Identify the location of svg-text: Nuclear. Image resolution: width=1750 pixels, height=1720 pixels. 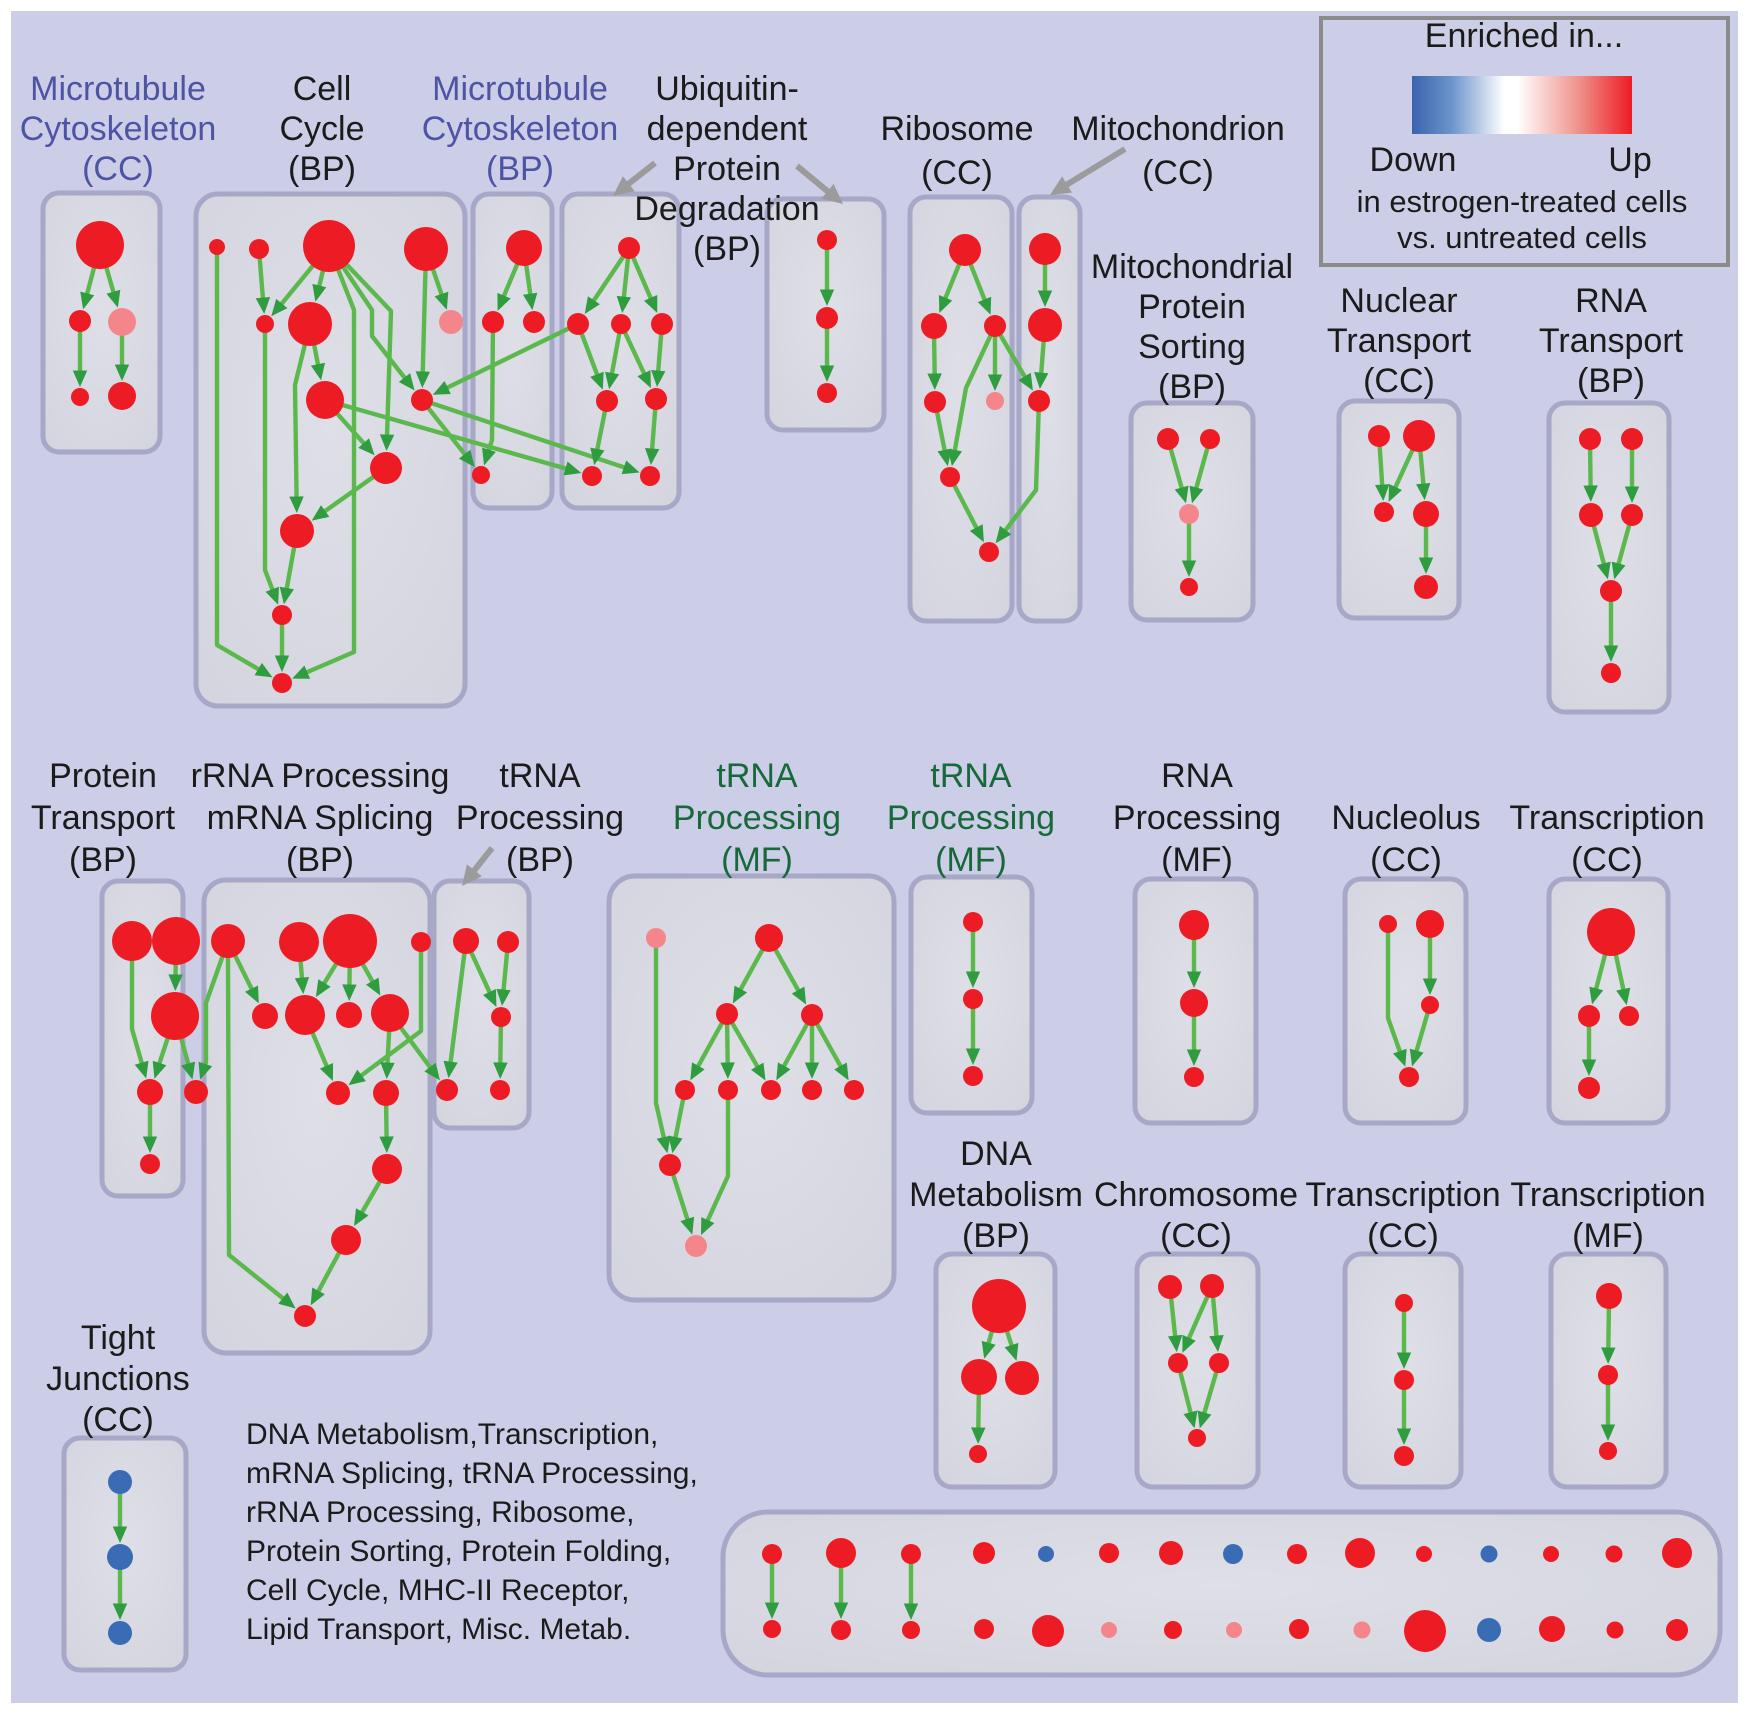
(1398, 301).